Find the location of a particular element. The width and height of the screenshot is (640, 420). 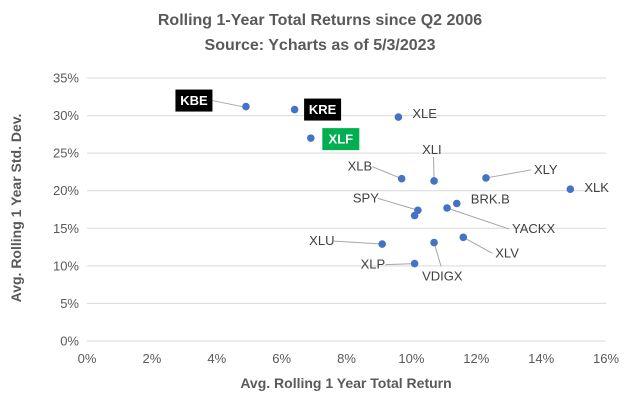

point-label: VDIGX is located at coordinates (442, 276).